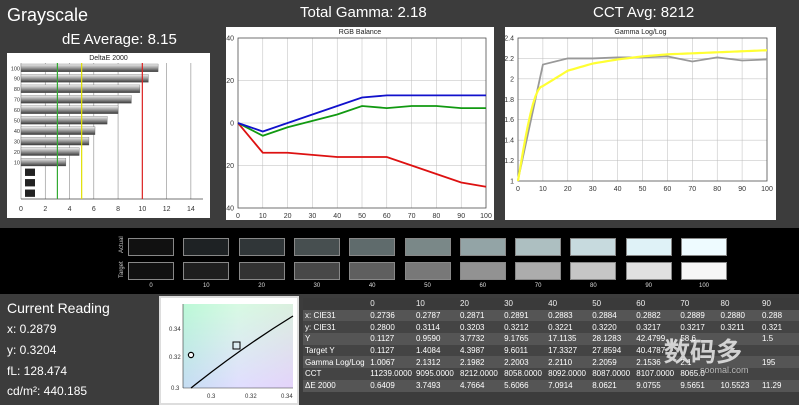 This screenshot has height=405, width=799. Describe the element at coordinates (391, 374) in the screenshot. I see `table-cell: 11239.0000` at that location.